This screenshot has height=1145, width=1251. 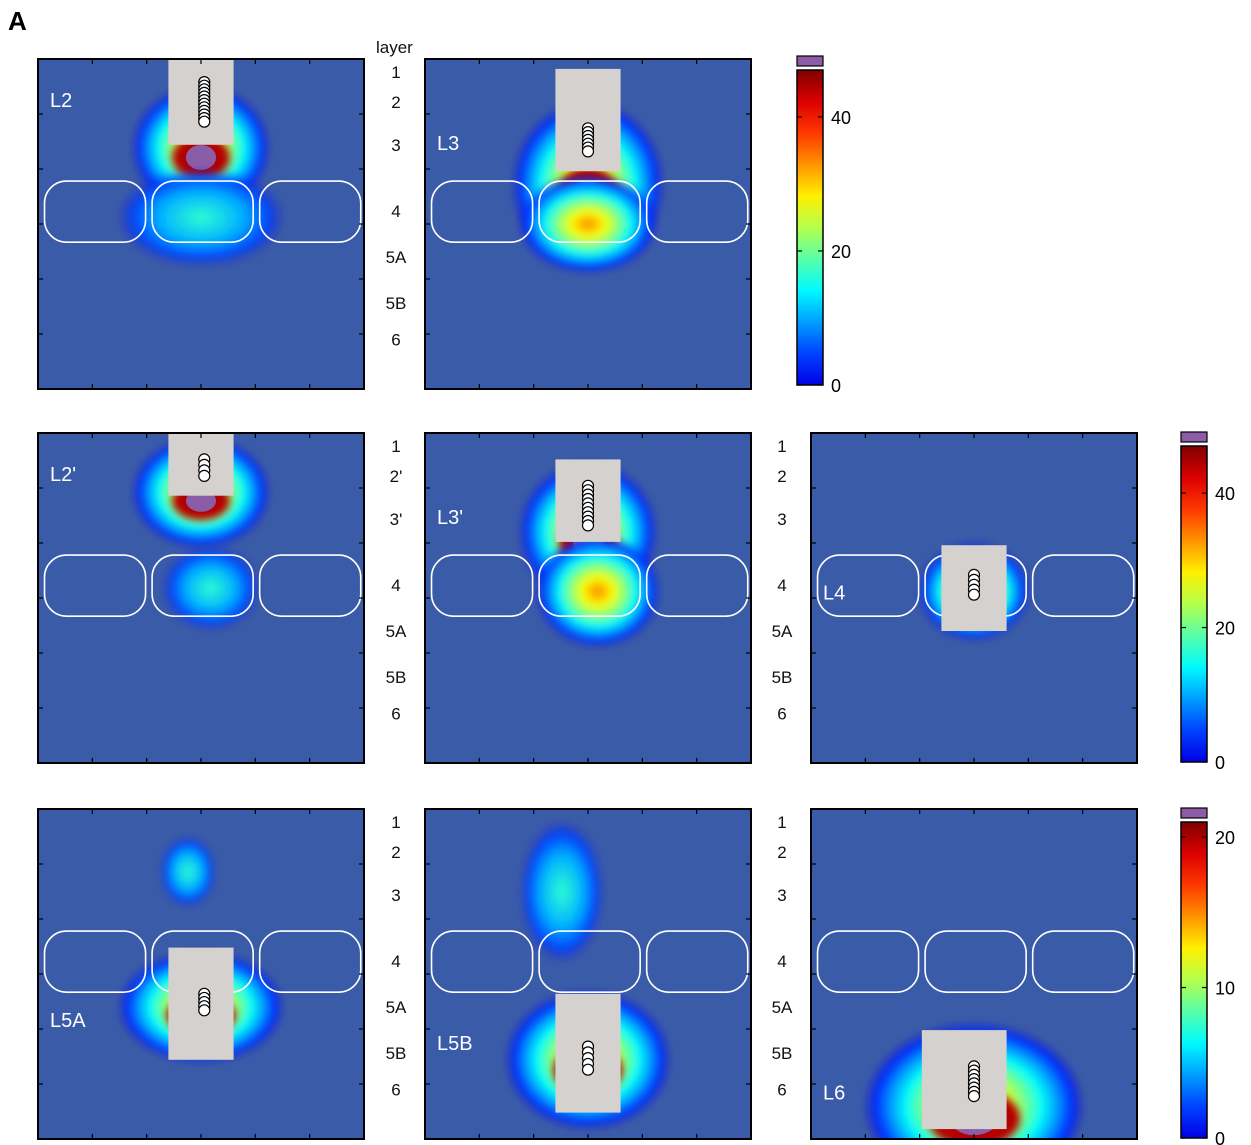 I want to click on layer-label: 2', so click(x=396, y=476).